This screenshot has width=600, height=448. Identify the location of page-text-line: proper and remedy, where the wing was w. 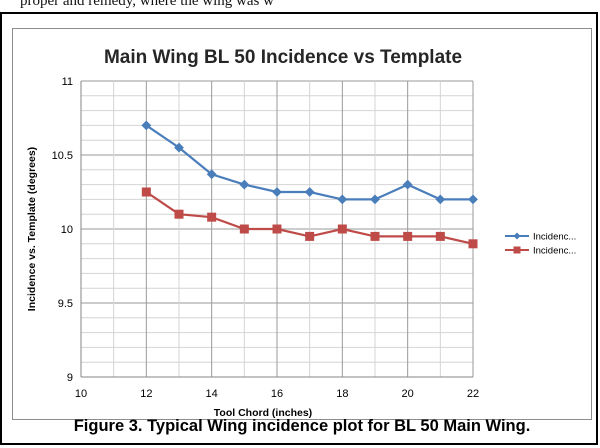
(147, 4).